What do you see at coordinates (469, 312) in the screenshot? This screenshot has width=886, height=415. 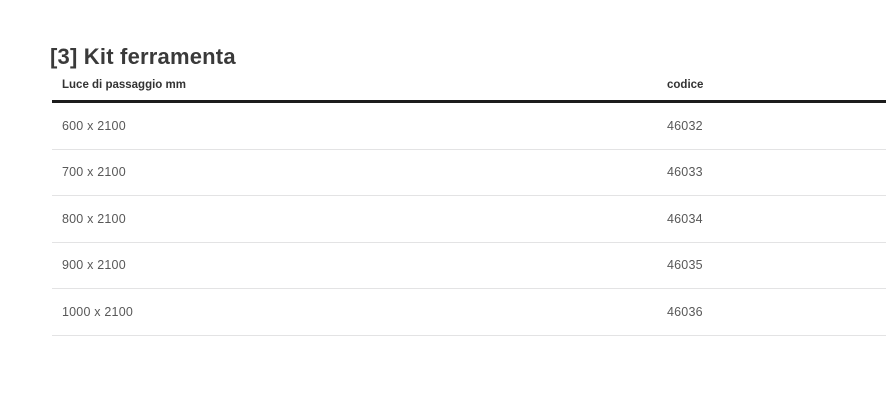 I see `table-row: 1000 x 2100 46036` at bounding box center [469, 312].